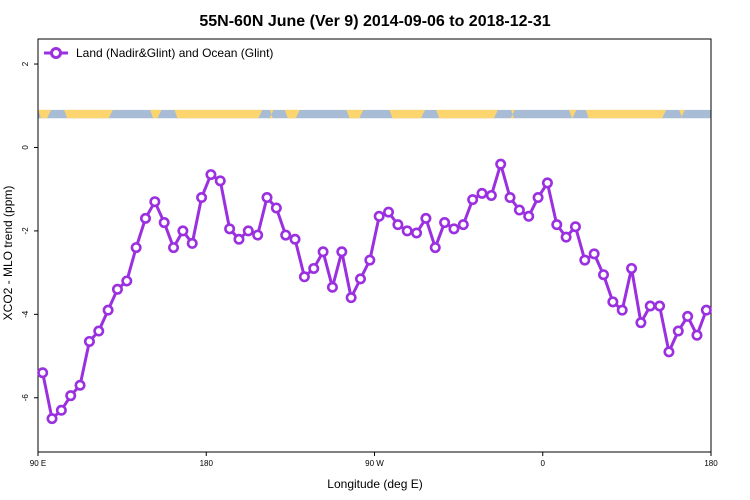 Image resolution: width=750 pixels, height=500 pixels. Describe the element at coordinates (25, 398) in the screenshot. I see `y-tick-label-0: -6` at that location.